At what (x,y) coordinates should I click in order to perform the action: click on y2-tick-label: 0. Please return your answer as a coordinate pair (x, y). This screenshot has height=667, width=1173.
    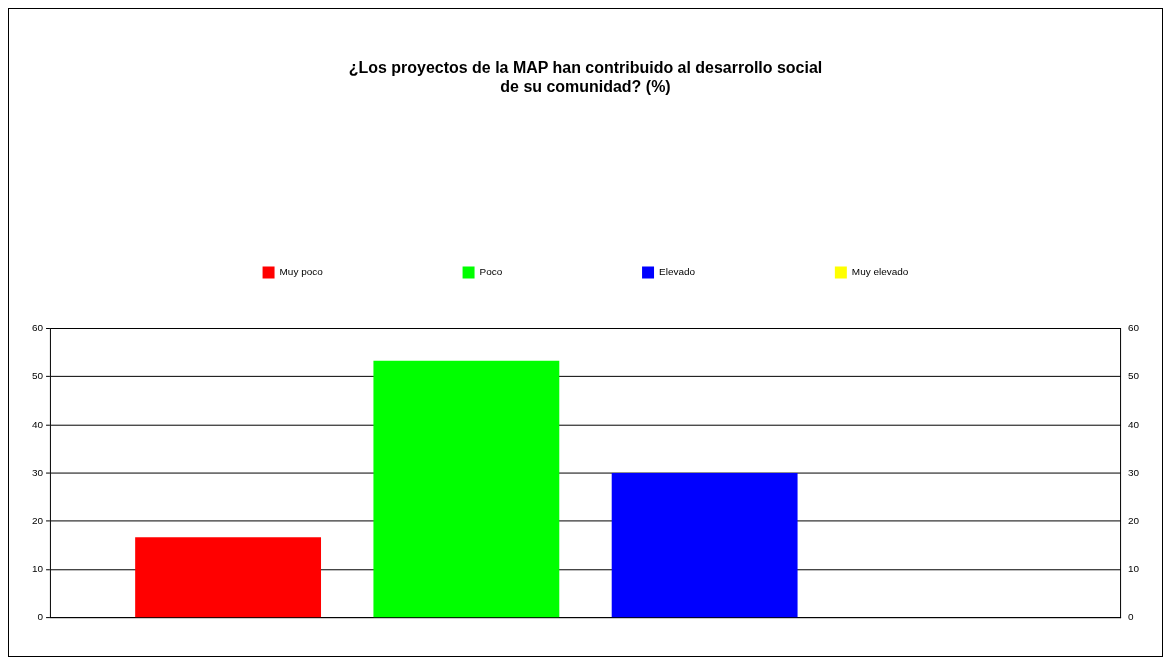
    Looking at the image, I should click on (1130, 617).